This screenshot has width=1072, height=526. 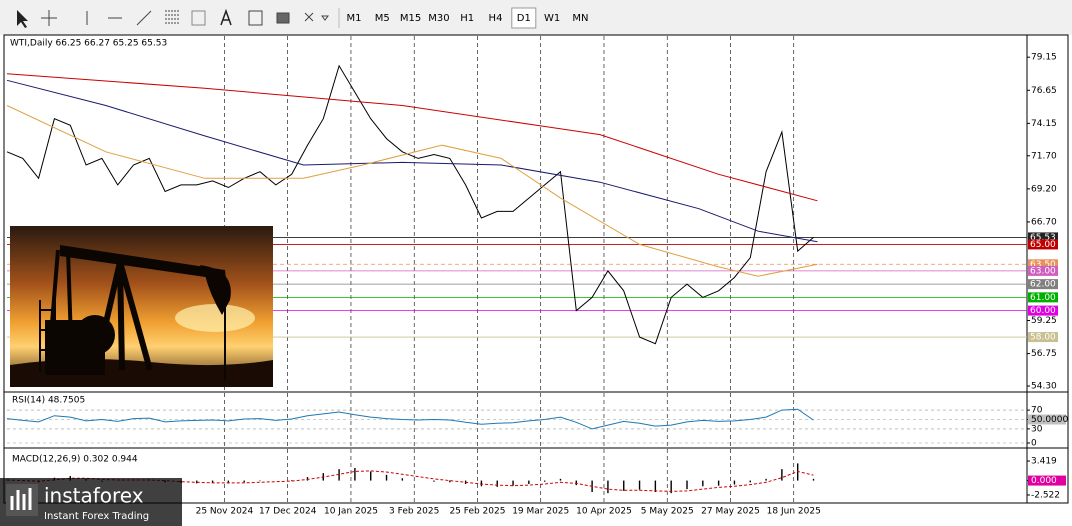 What do you see at coordinates (730, 512) in the screenshot?
I see `x-tick-label: 27 May 2025` at bounding box center [730, 512].